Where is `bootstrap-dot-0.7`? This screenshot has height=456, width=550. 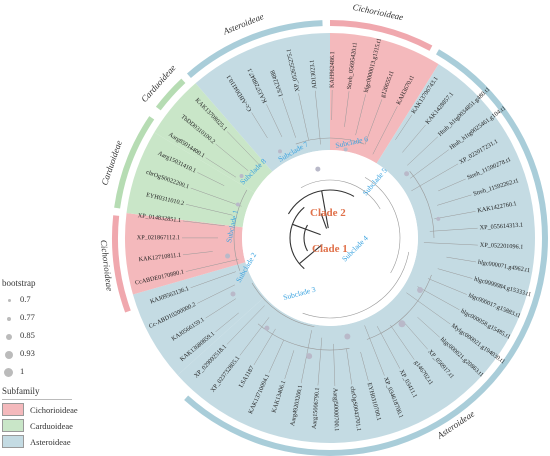
bootstrap-dot-0.7 is located at coordinates (9, 300).